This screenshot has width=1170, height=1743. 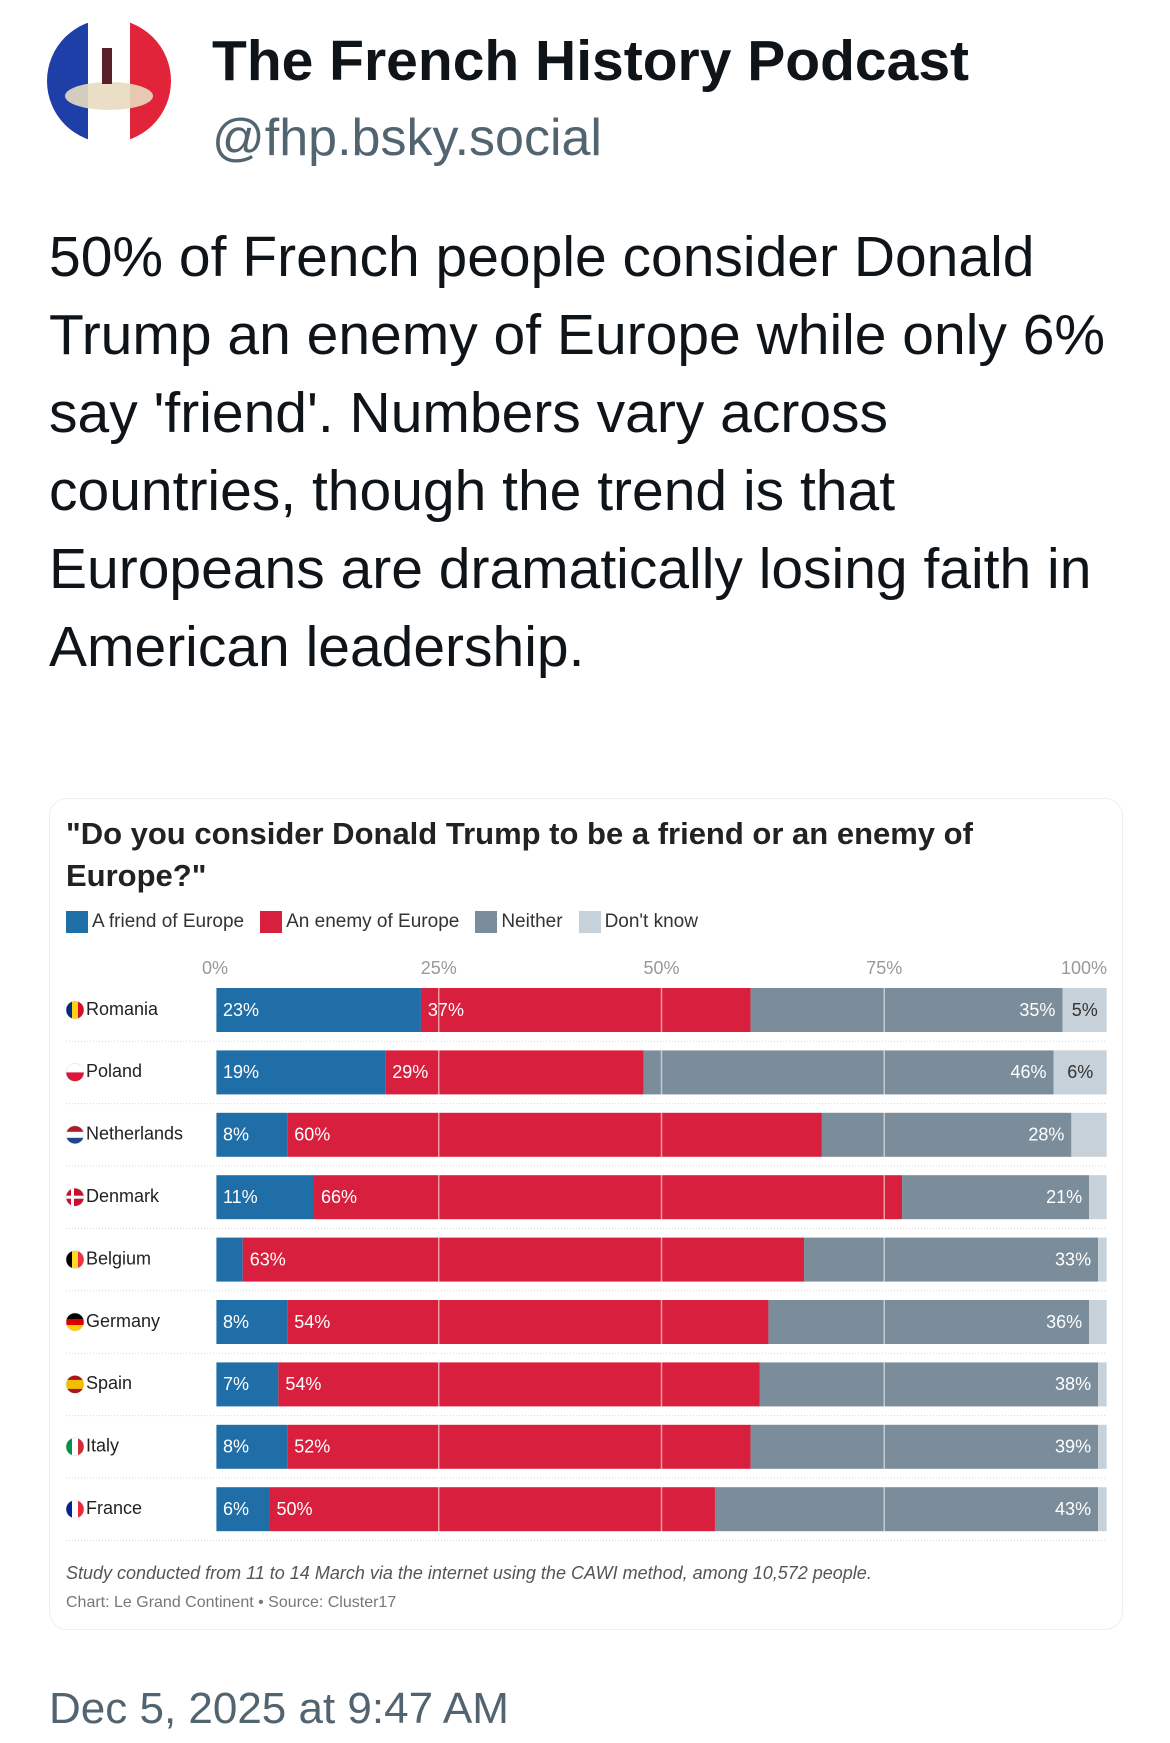 What do you see at coordinates (114, 1071) in the screenshot?
I see `category-label: Poland` at bounding box center [114, 1071].